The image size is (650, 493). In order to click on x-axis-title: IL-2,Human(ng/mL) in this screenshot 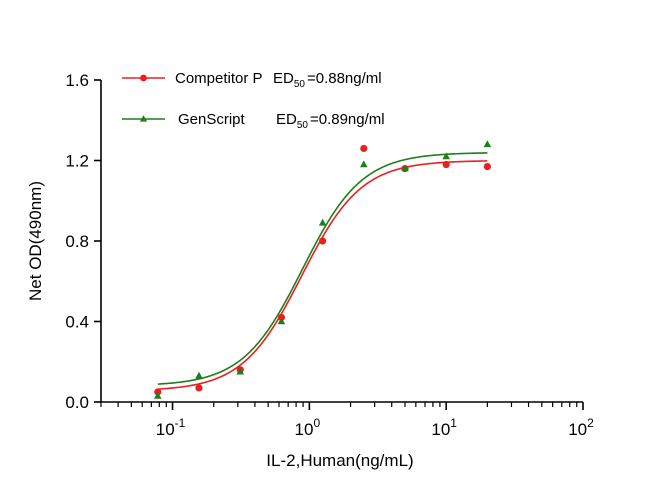, I will do `click(339, 460)`.